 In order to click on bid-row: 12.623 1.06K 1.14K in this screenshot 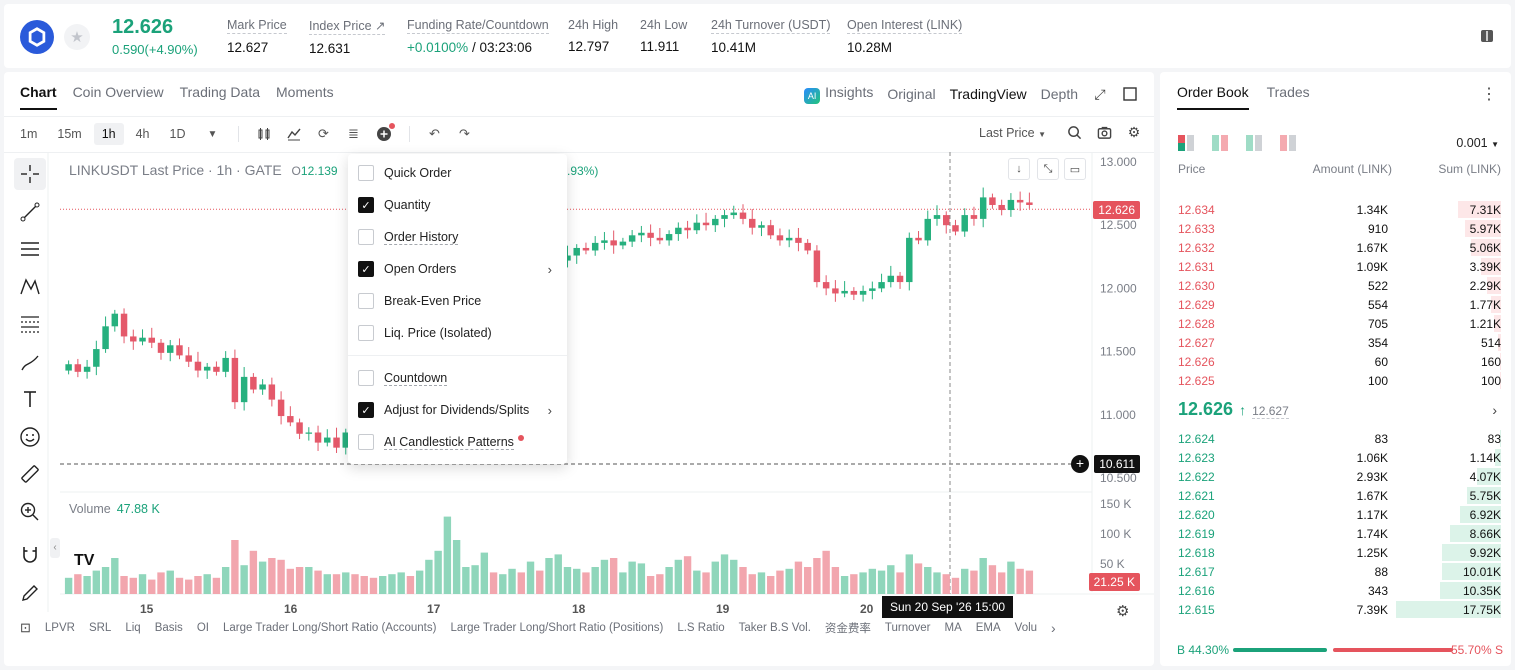, I will do `click(1335, 457)`.